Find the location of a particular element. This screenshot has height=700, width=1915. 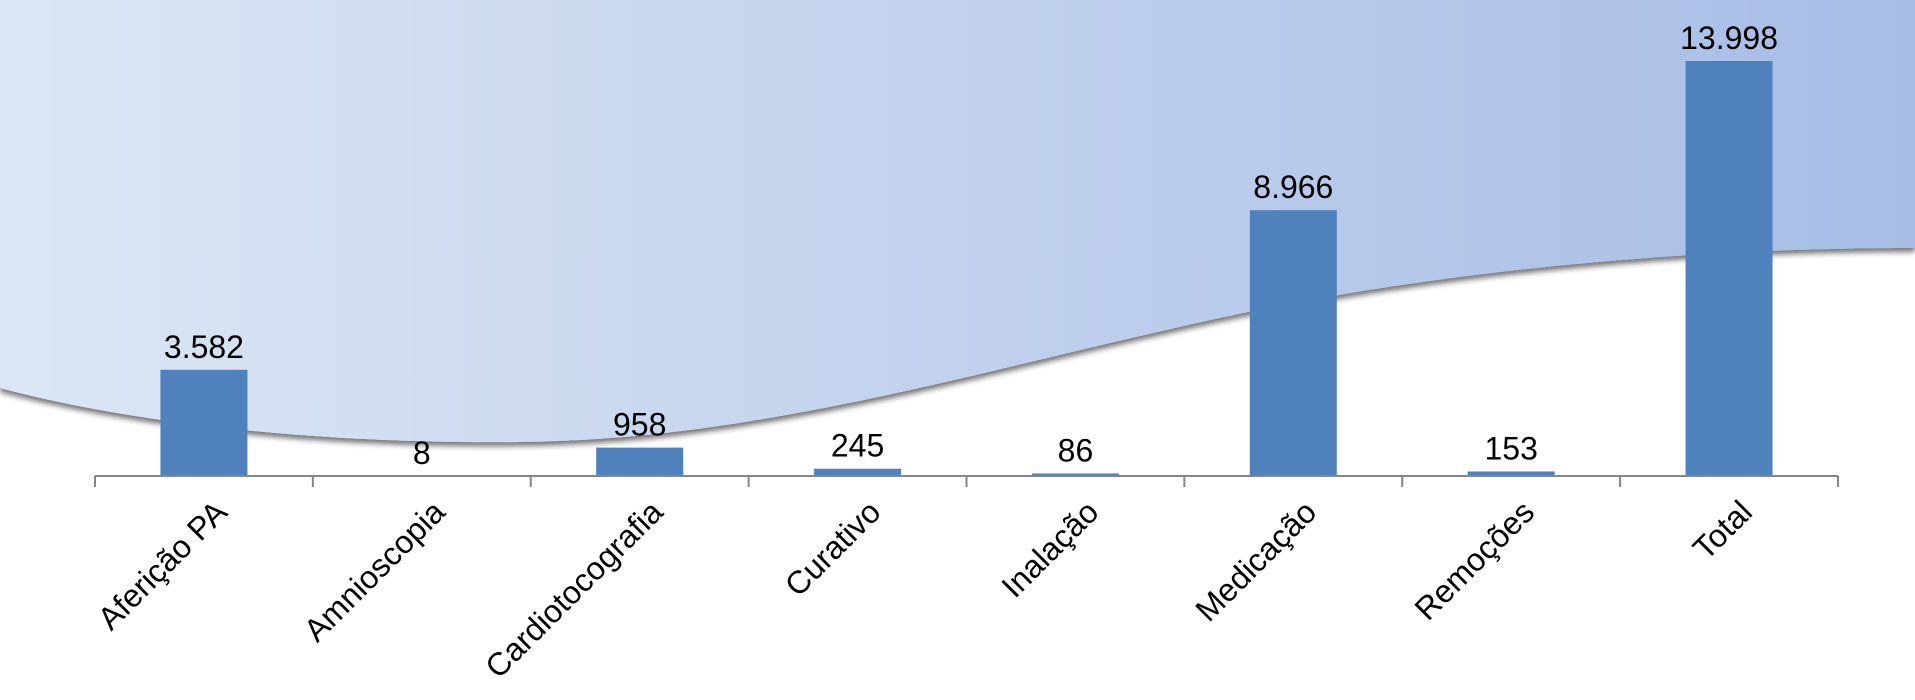

x-tick-label: Amnioscopia is located at coordinates (374, 570).